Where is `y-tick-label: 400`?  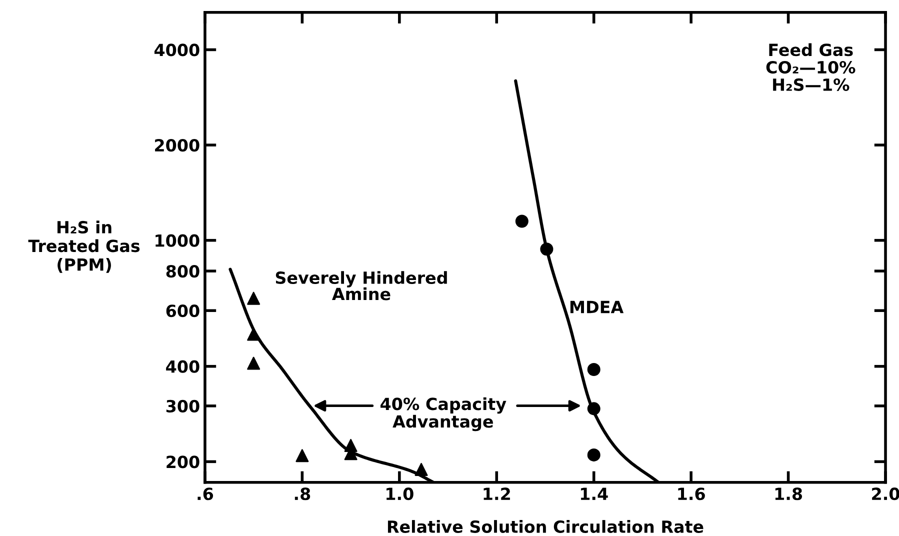
y-tick-label: 400 is located at coordinates (183, 366).